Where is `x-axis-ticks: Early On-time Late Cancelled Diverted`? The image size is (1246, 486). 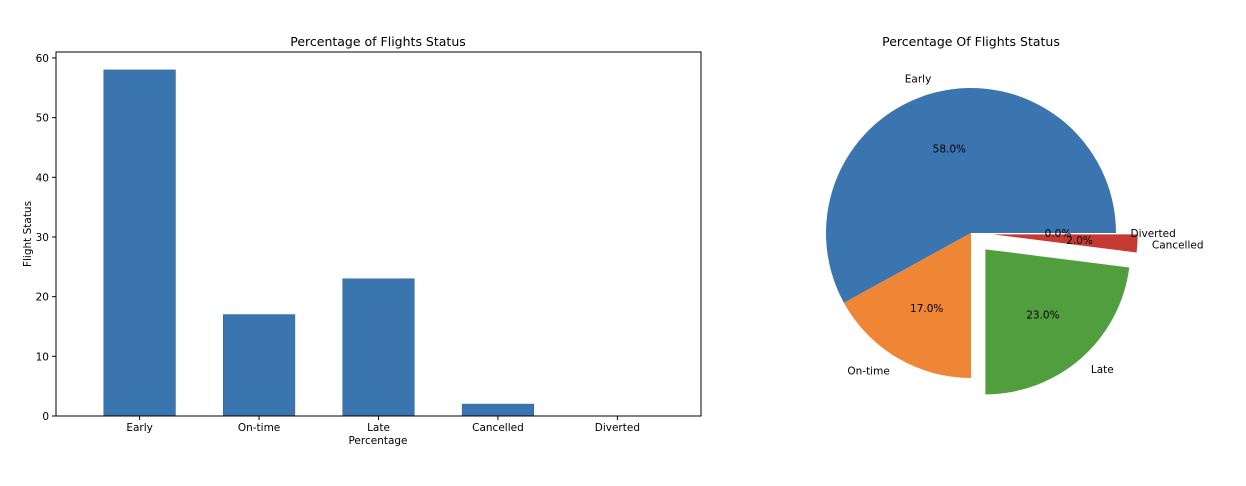
x-axis-ticks: Early On-time Late Cancelled Diverted is located at coordinates (383, 425).